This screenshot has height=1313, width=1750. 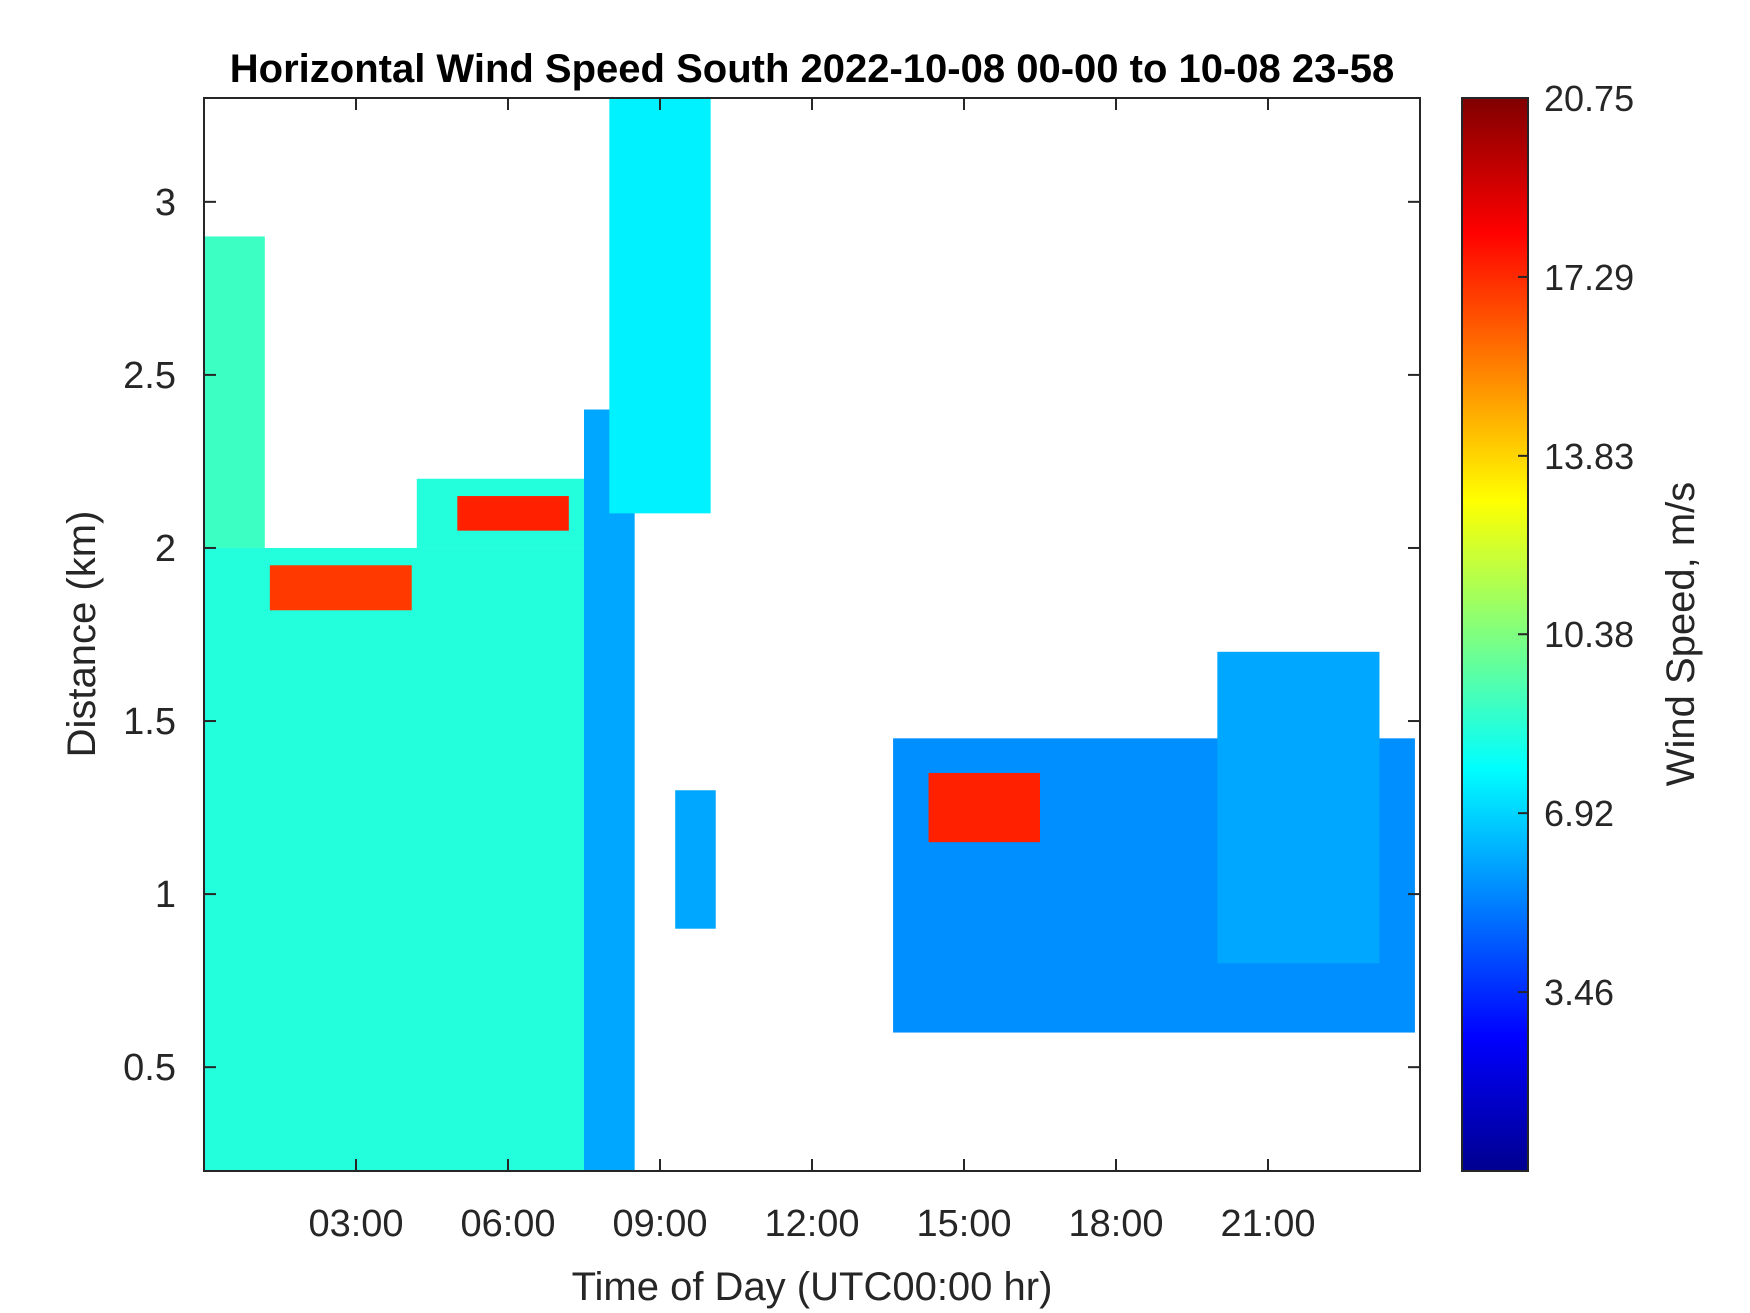 I want to click on y-axis-label: Distance (km), so click(x=82, y=634).